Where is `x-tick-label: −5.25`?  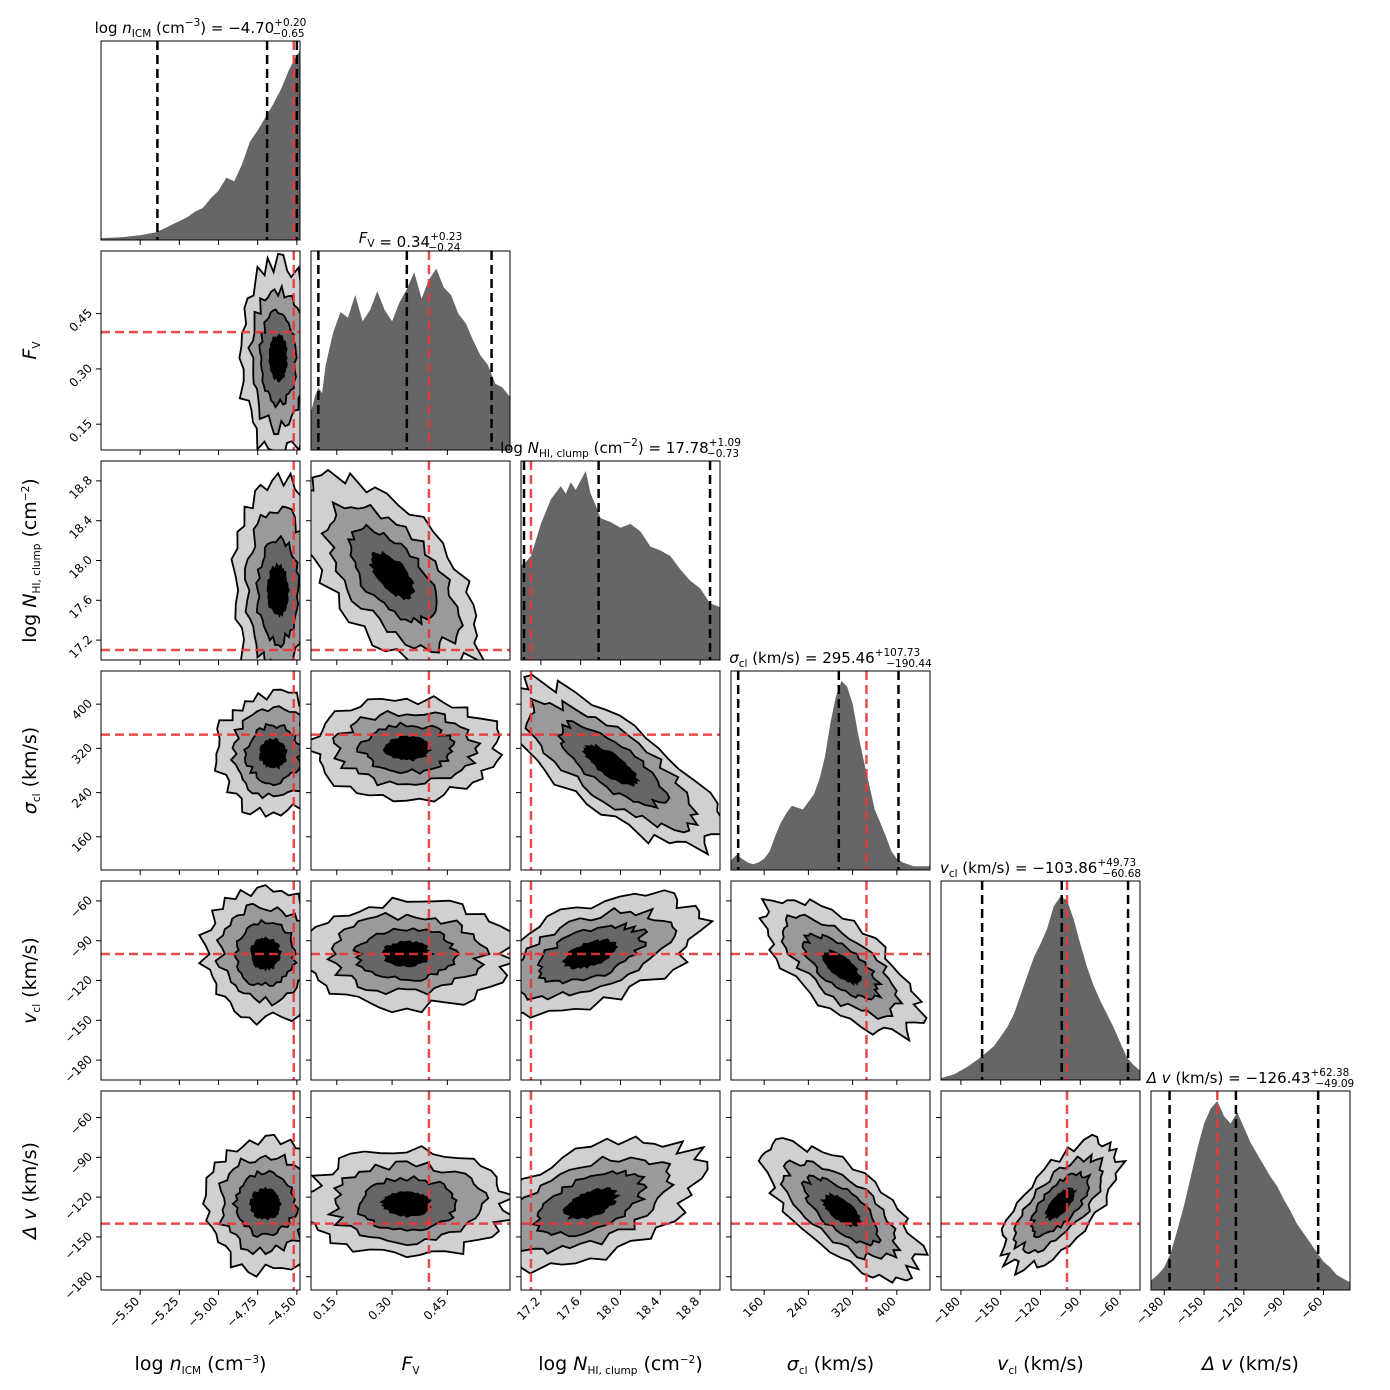
x-tick-label: −5.25 is located at coordinates (164, 1312).